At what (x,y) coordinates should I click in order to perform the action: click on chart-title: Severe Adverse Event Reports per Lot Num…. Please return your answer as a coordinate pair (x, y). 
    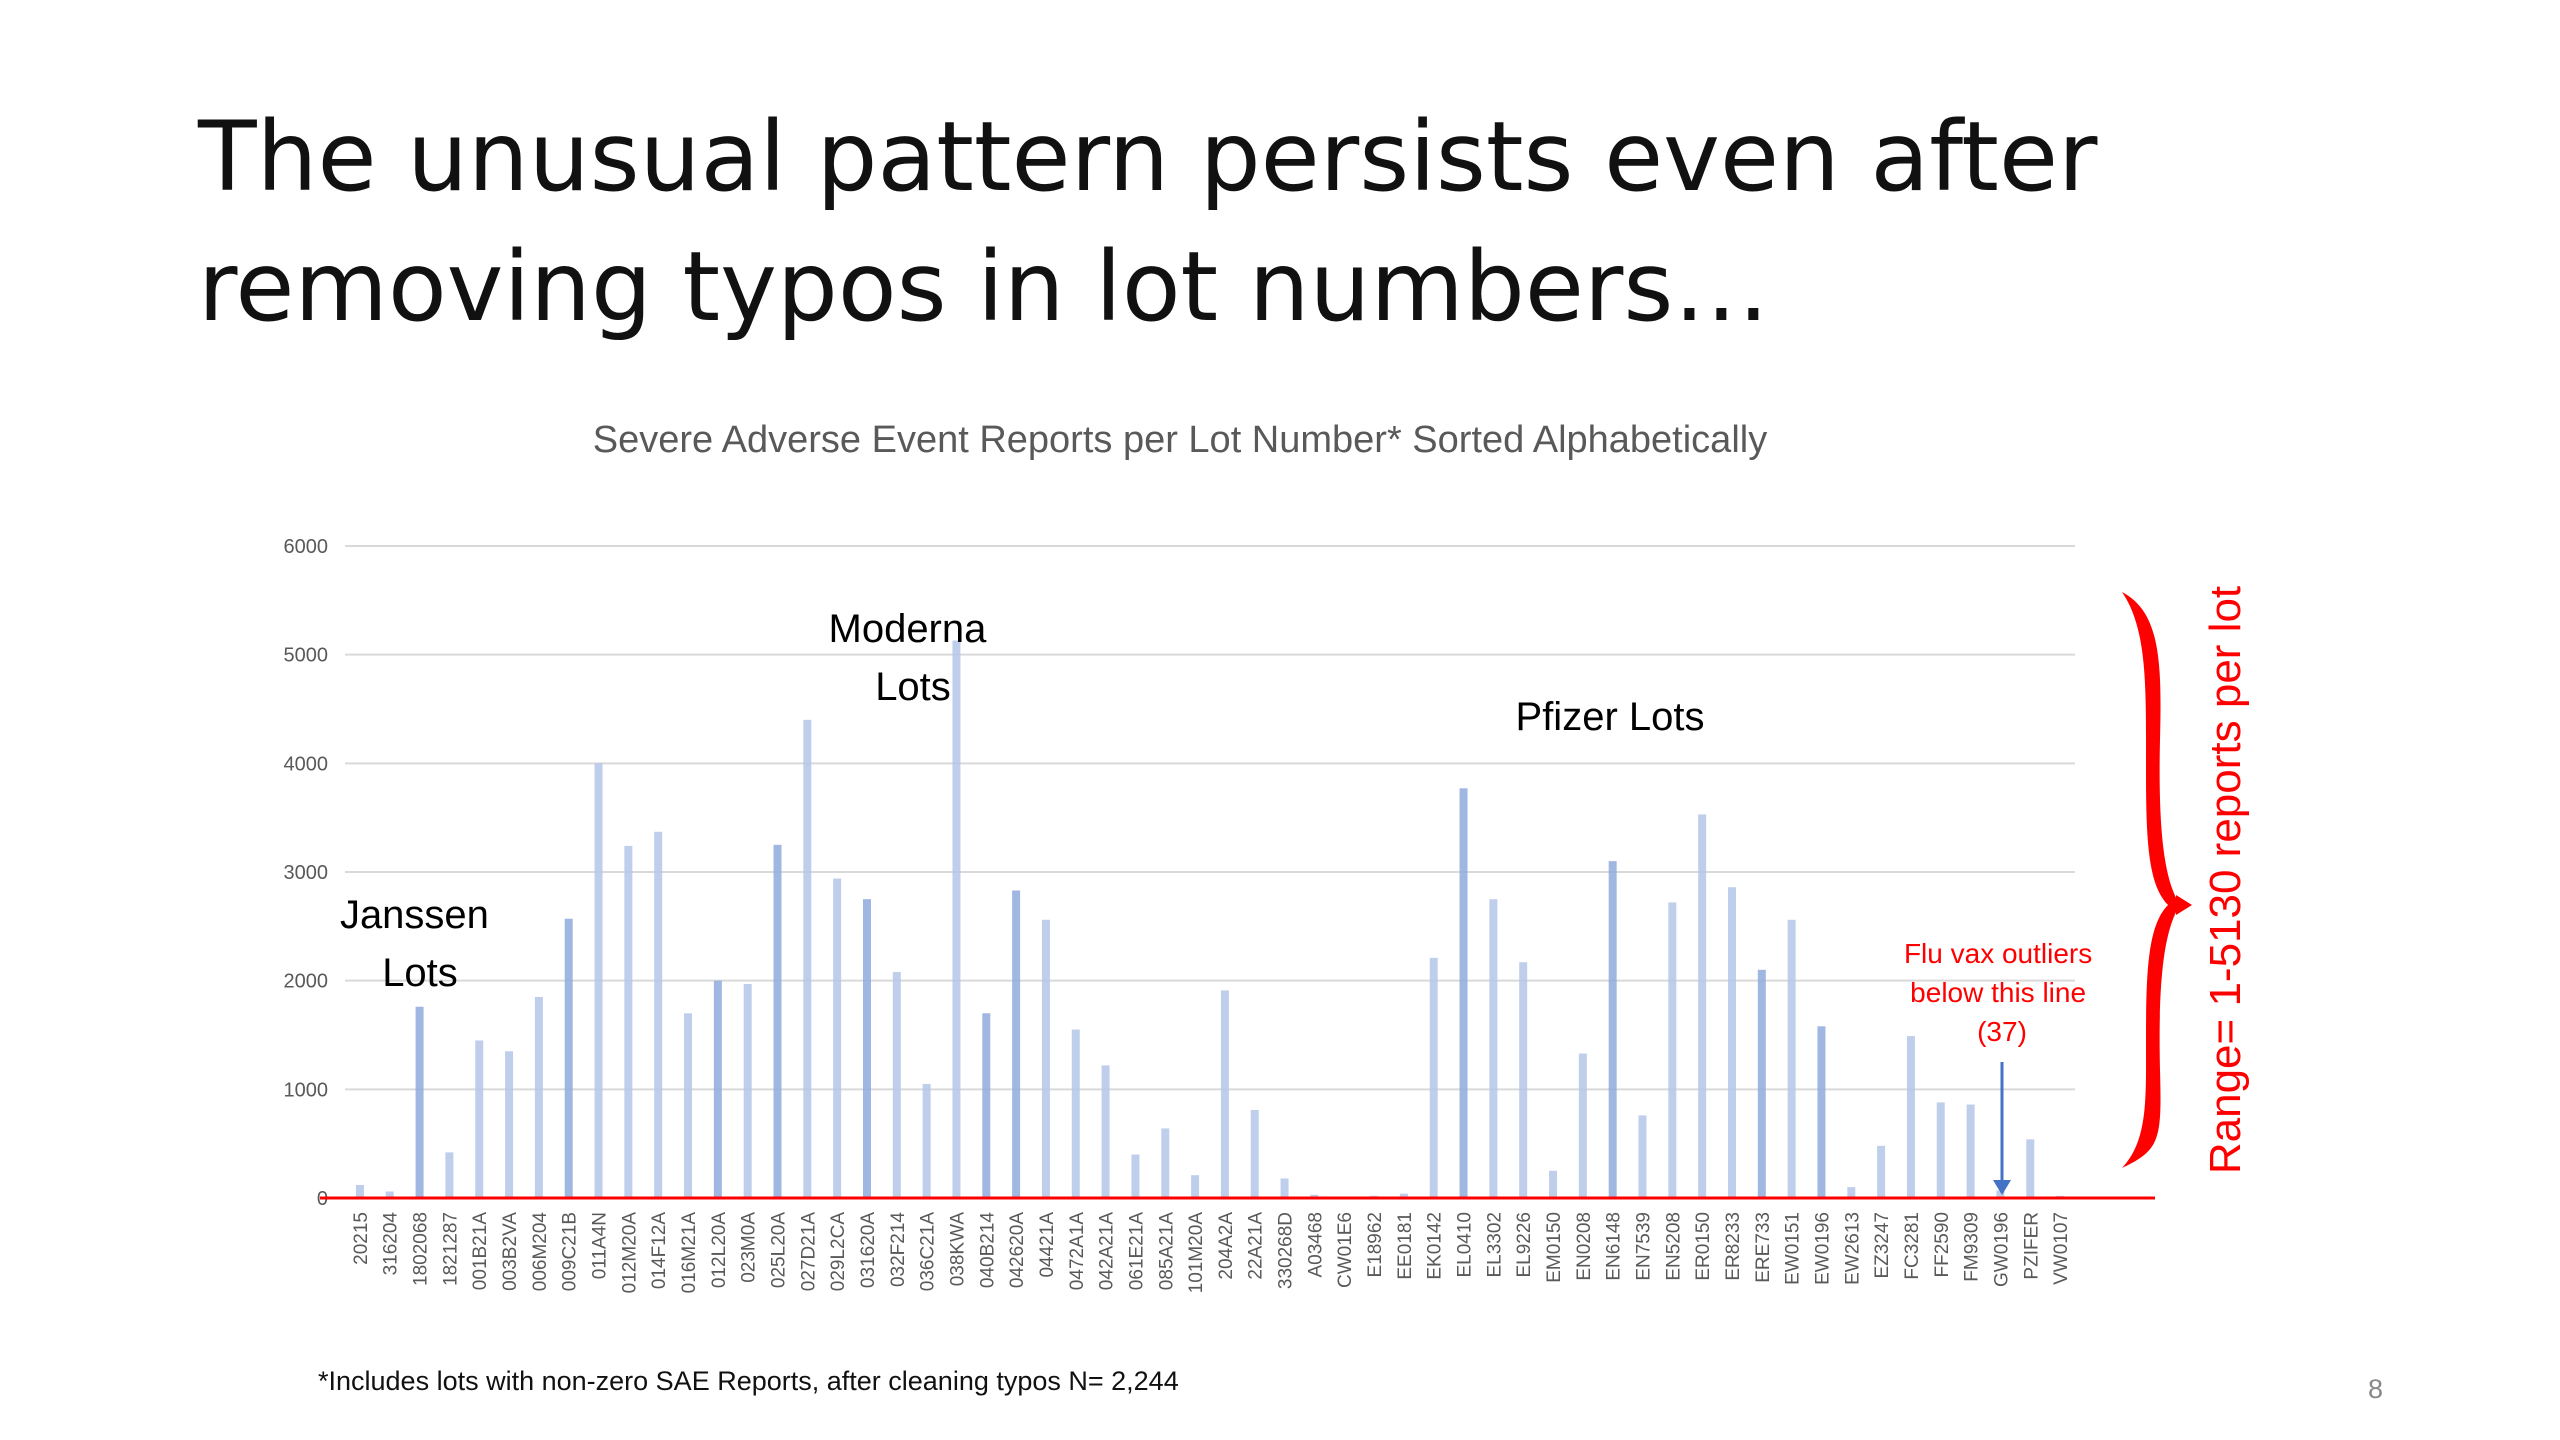
    Looking at the image, I should click on (1180, 440).